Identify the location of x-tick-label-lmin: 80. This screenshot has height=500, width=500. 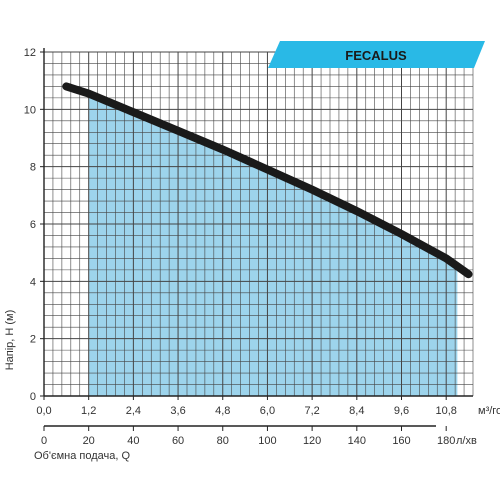
(223, 441).